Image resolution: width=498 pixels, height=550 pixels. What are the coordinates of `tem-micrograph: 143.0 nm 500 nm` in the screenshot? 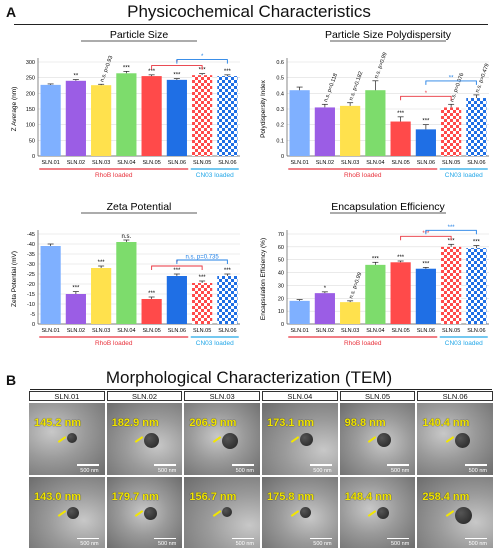 It's located at (67, 512).